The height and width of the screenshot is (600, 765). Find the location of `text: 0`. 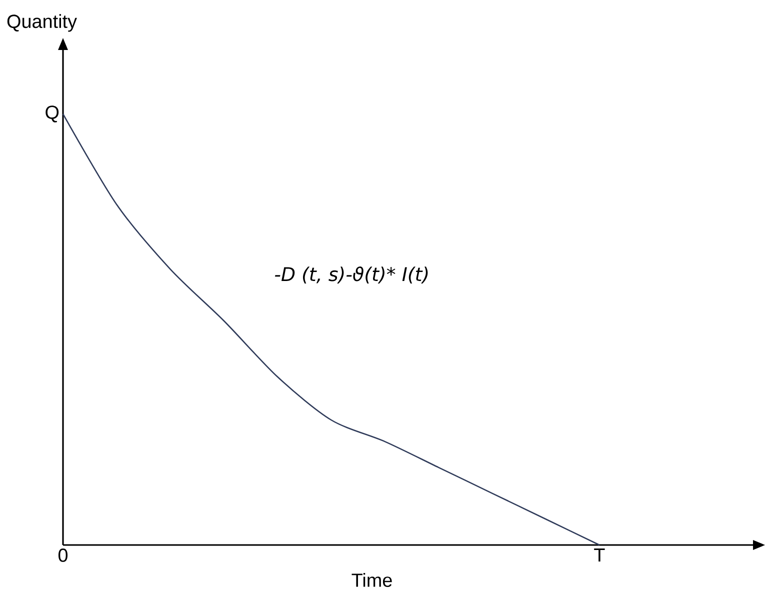

text: 0 is located at coordinates (63, 555).